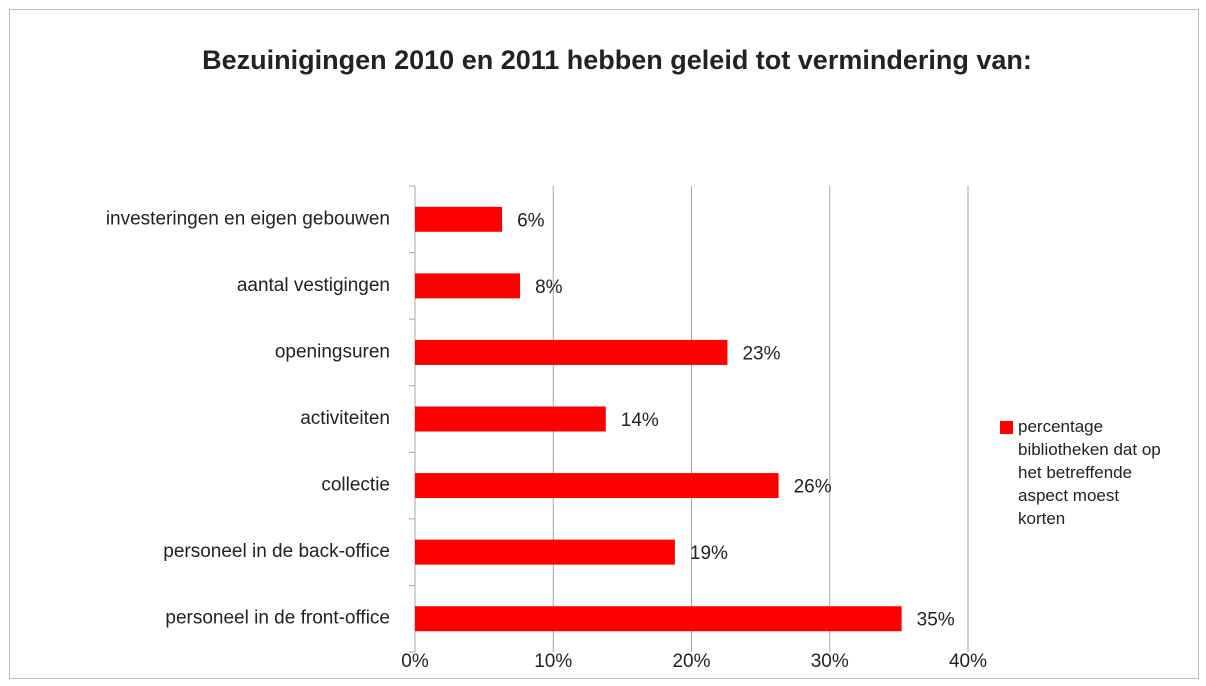 The image size is (1206, 686). What do you see at coordinates (345, 418) in the screenshot?
I see `y-tick-label: activiteiten` at bounding box center [345, 418].